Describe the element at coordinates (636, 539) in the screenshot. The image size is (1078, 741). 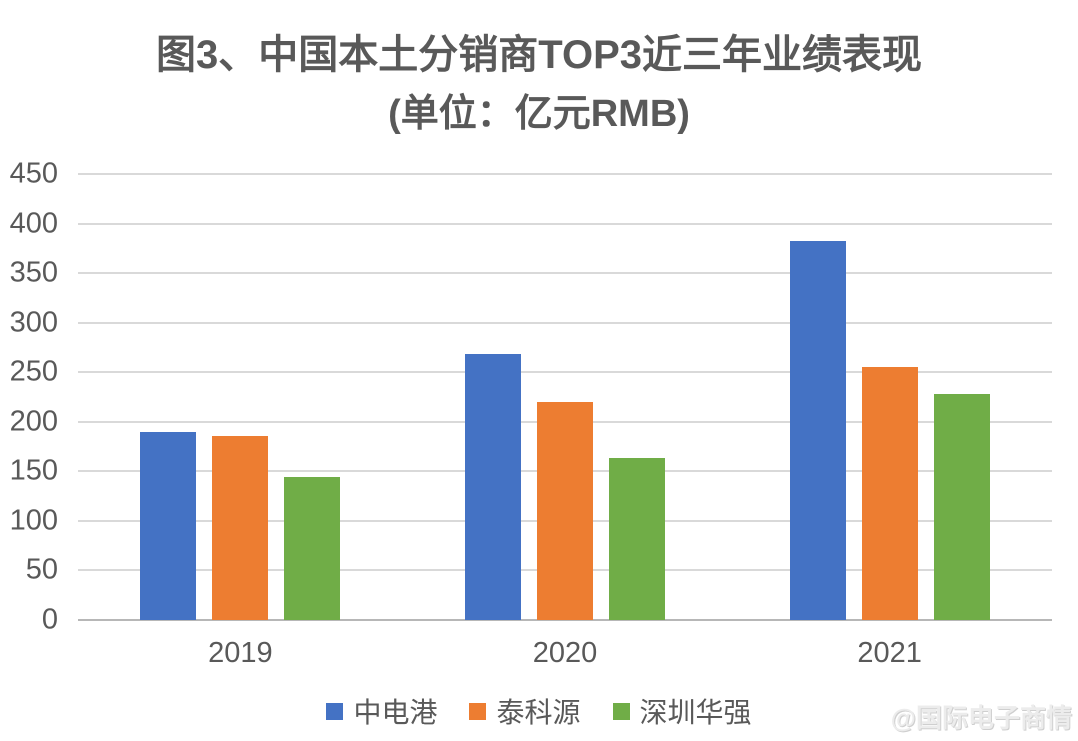
I see `bar-深圳华强-2020` at that location.